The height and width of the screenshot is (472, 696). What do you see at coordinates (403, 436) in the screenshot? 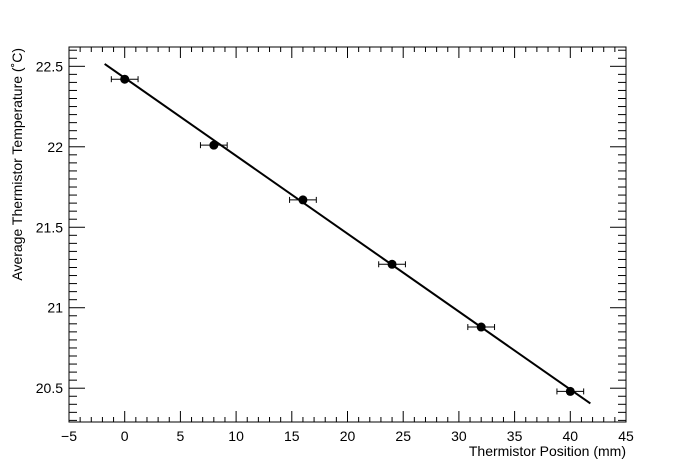
I see `x-tick-label: 25` at bounding box center [403, 436].